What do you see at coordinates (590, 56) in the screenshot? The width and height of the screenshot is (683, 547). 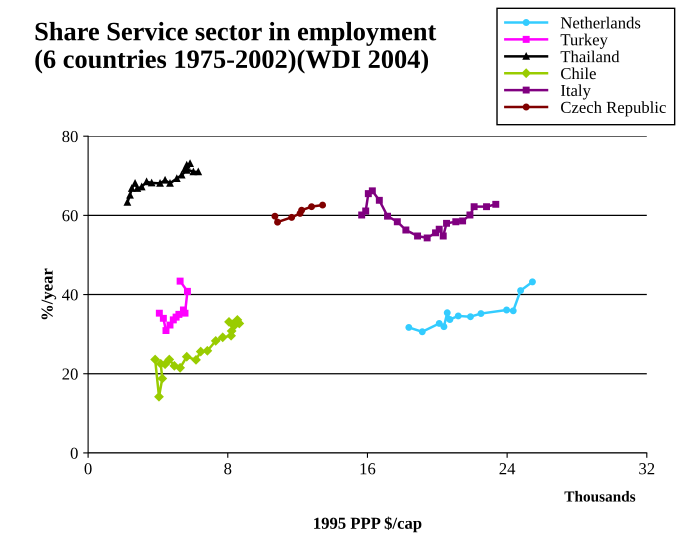 I see `legend-label: Thailand` at bounding box center [590, 56].